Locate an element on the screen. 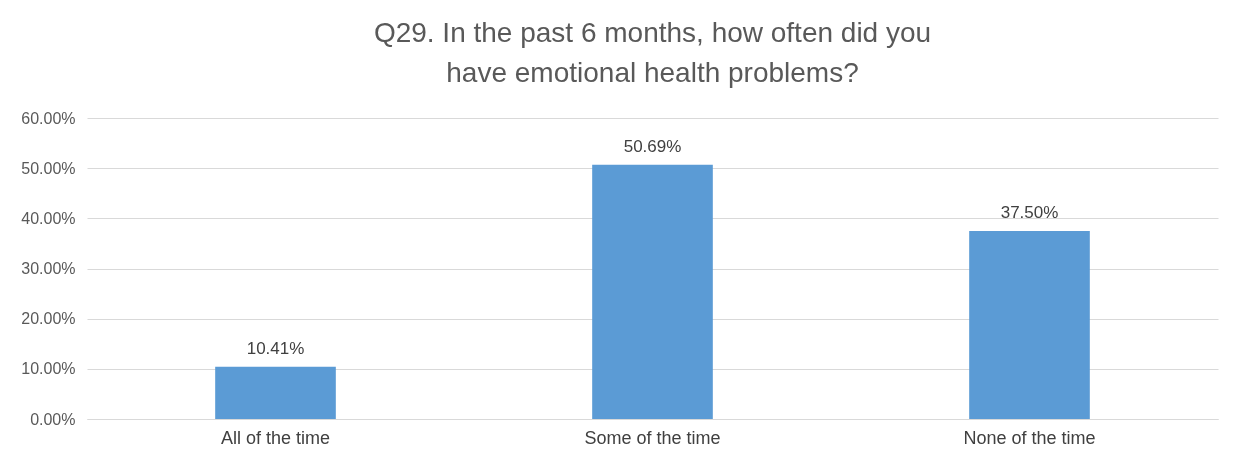  y-tick-label: 60.00% is located at coordinates (48, 118).